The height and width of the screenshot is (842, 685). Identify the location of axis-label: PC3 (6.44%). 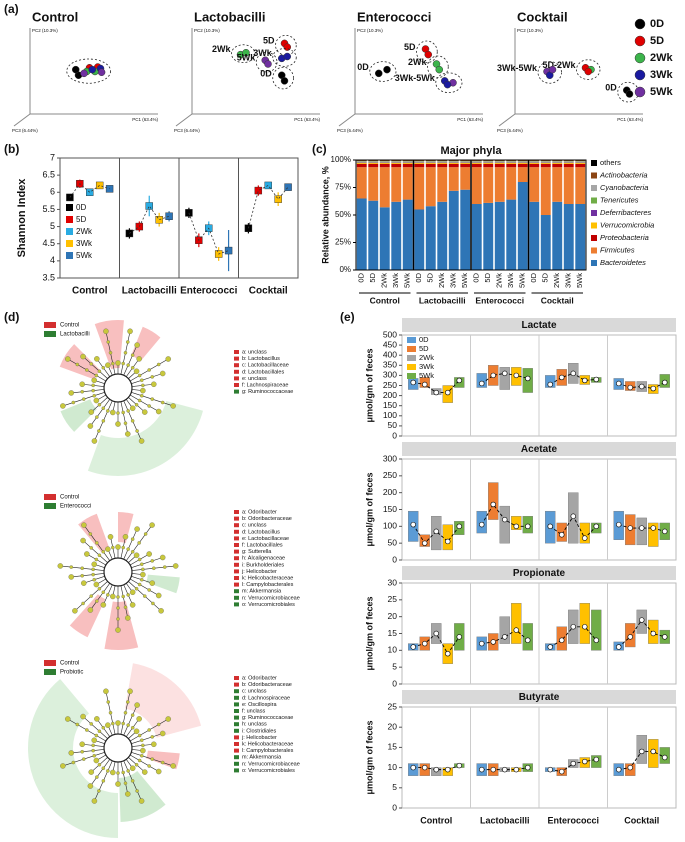
(25, 130).